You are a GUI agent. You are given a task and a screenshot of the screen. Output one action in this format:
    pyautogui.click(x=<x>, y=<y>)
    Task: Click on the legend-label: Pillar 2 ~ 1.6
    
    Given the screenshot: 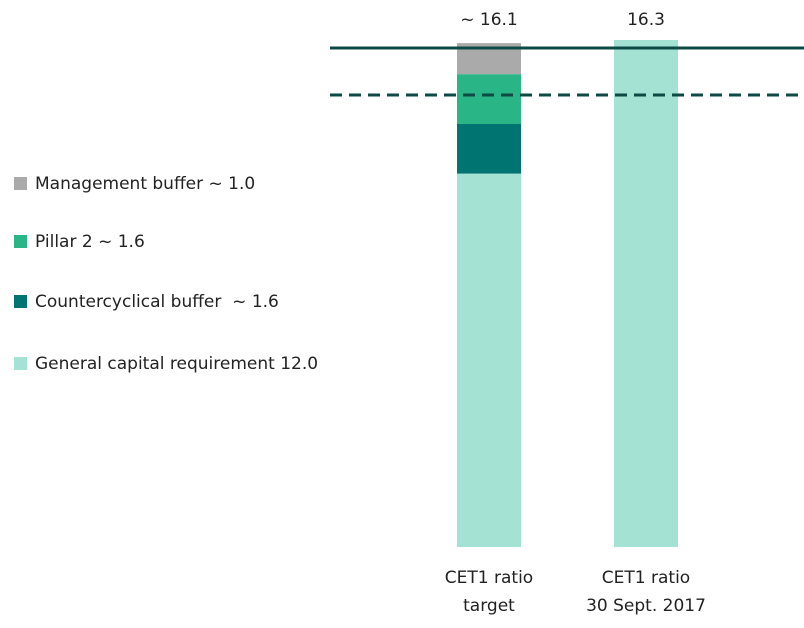 What is the action you would take?
    pyautogui.click(x=90, y=242)
    